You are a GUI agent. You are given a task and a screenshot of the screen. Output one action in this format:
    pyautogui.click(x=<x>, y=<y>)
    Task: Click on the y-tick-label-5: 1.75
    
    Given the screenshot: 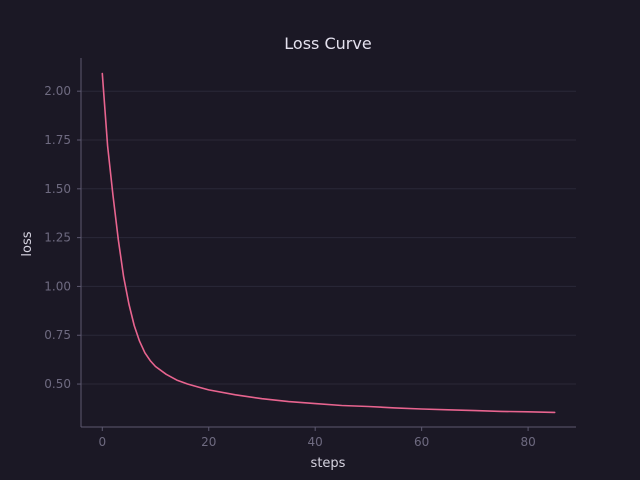 What is the action you would take?
    pyautogui.click(x=57, y=140)
    